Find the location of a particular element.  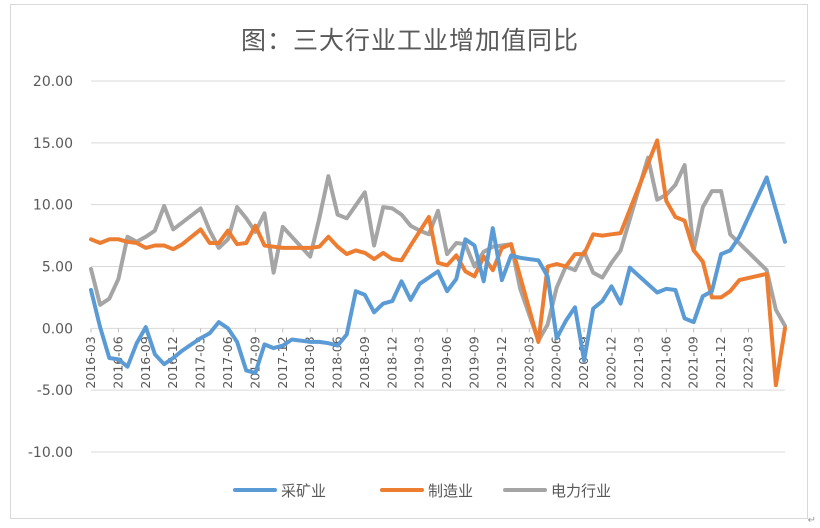

y-tick-label: -5.00 is located at coordinates (55, 391).